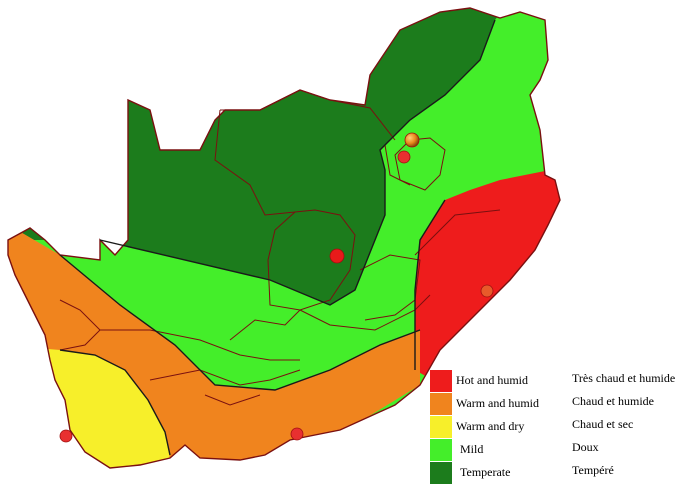 The height and width of the screenshot is (484, 689). I want to click on legend-label-fr: Très chaud et humide, so click(624, 378).